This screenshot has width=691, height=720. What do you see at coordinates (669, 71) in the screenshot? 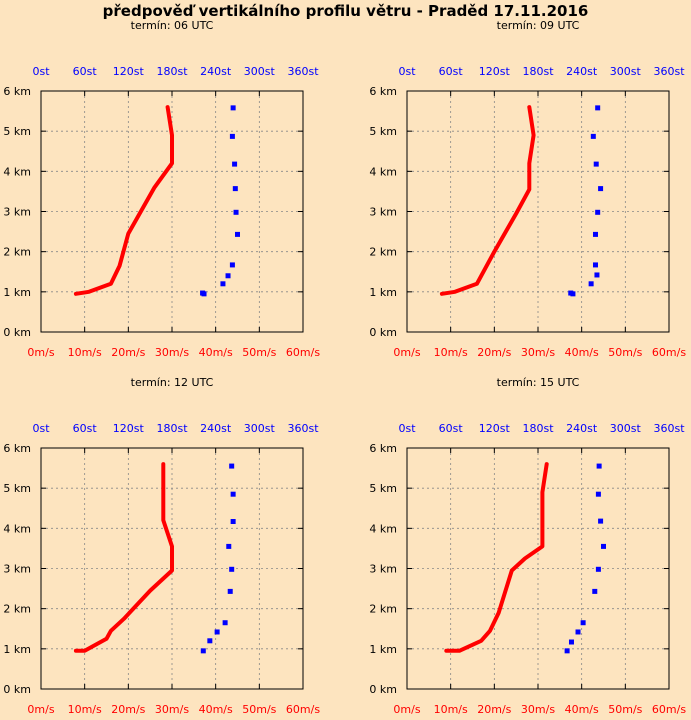
I see `panel-2-direction-tick-label: 360st` at bounding box center [669, 71].